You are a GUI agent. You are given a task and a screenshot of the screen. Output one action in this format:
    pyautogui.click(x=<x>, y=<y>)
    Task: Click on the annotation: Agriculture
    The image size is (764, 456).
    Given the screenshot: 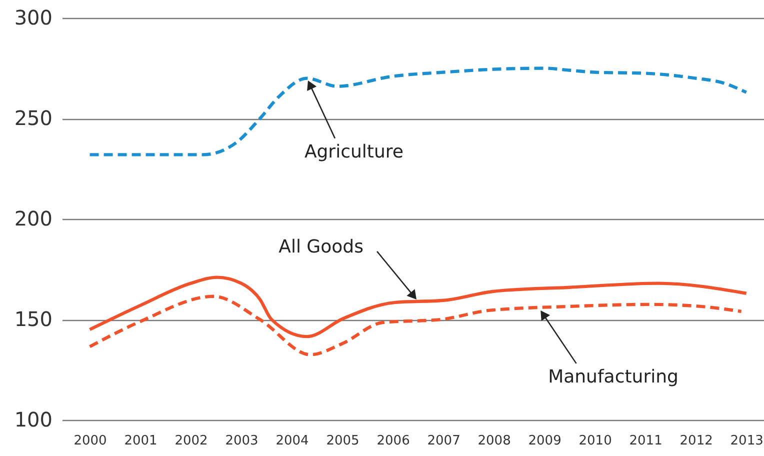 What is the action you would take?
    pyautogui.click(x=354, y=151)
    